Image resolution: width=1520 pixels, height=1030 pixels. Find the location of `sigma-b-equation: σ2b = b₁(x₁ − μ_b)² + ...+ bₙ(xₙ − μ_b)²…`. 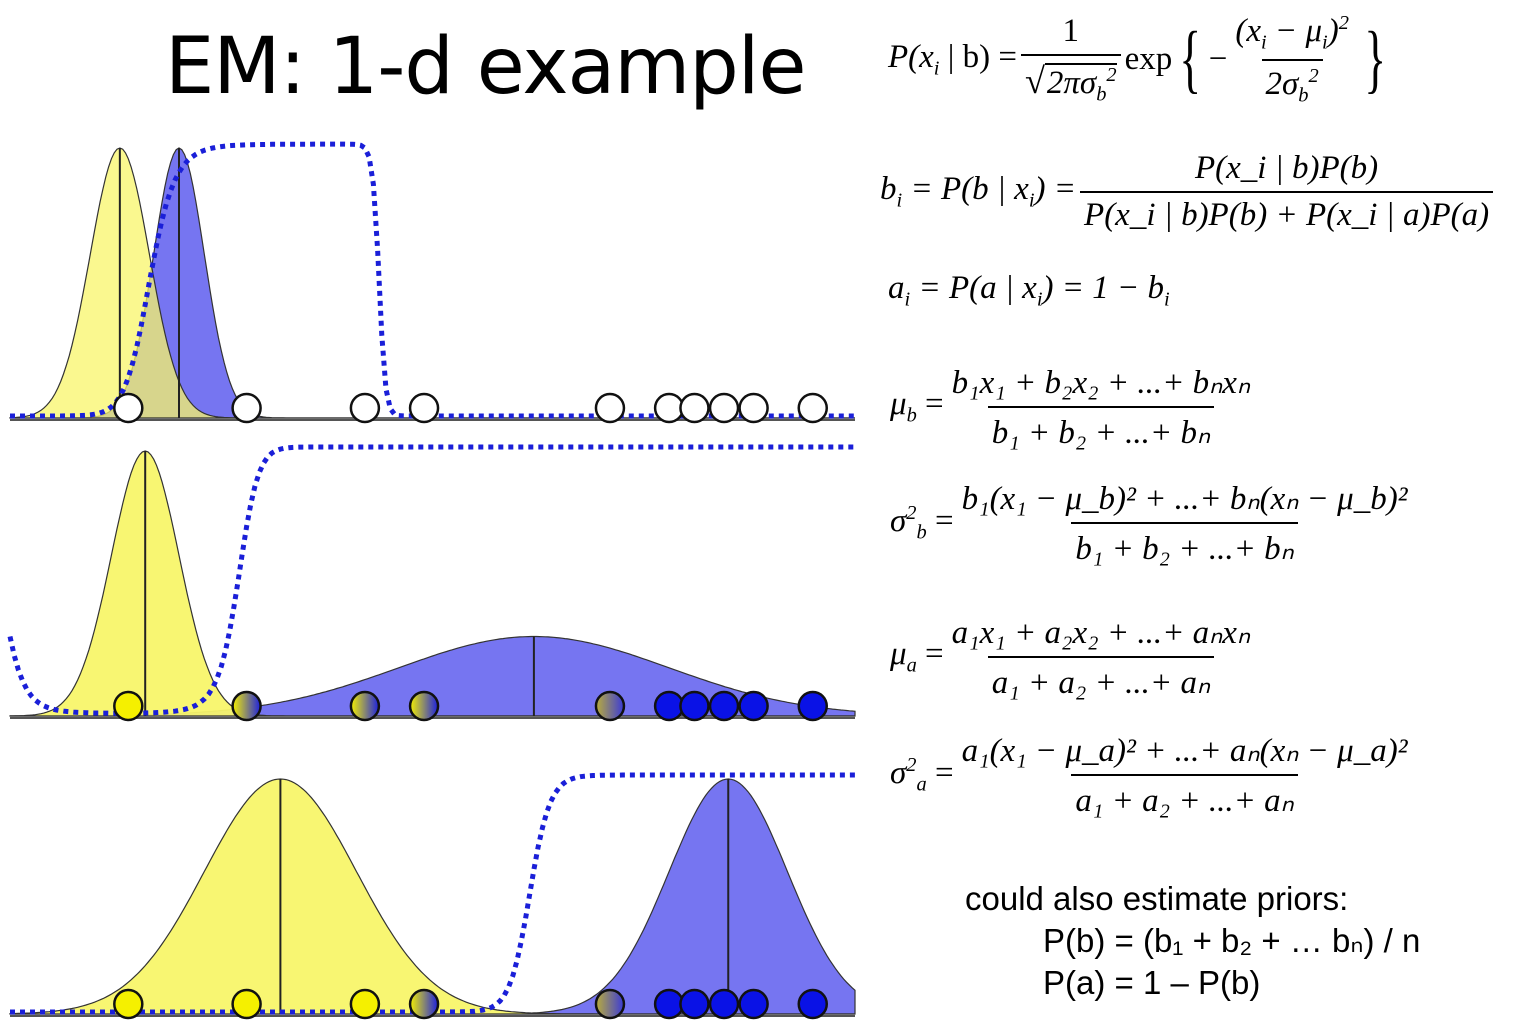

sigma-b-equation: σ2b = b₁(x₁ − μ_b)² + ...+ bₙ(xₙ − μ_b)²… is located at coordinates (1149, 524).